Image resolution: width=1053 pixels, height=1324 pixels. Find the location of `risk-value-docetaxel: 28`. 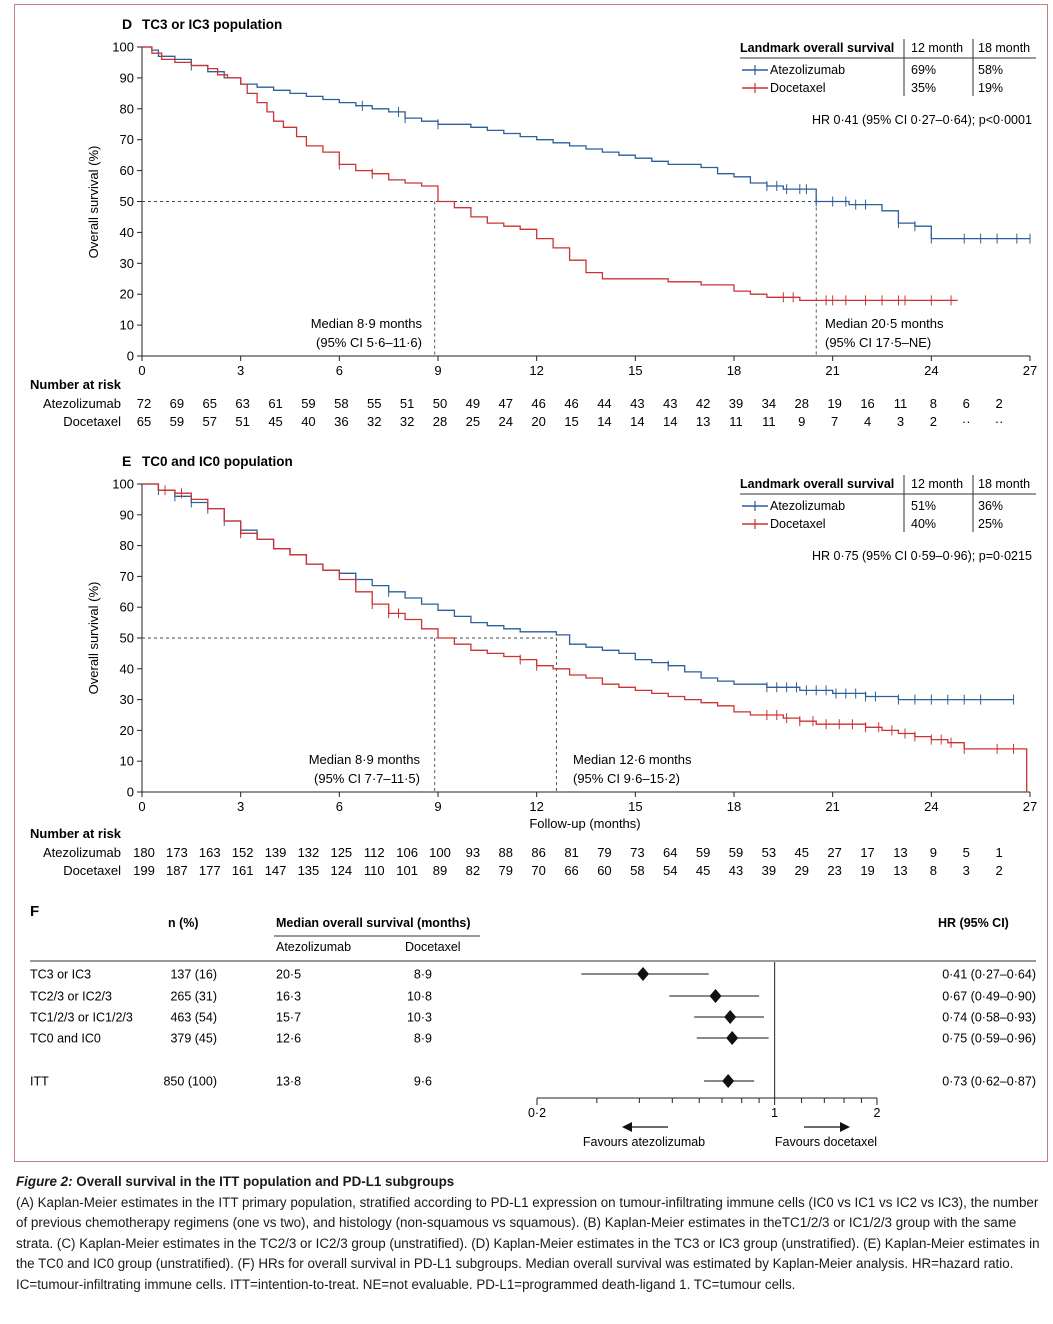

risk-value-docetaxel: 28 is located at coordinates (440, 421).